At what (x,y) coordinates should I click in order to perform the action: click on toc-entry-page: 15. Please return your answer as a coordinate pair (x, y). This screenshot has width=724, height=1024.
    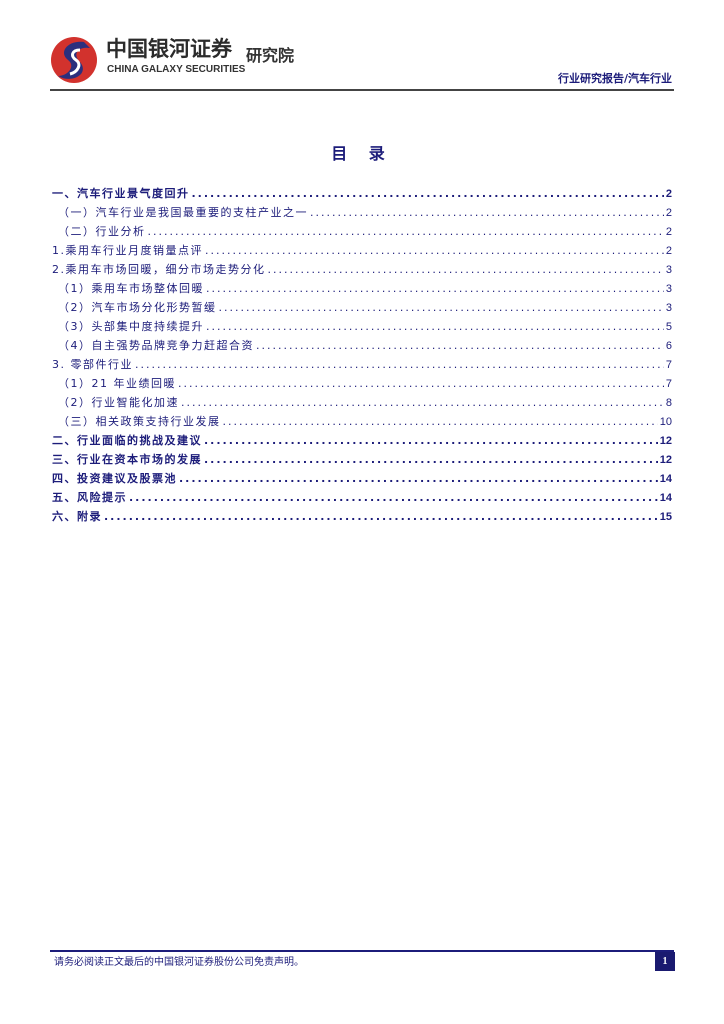
    Looking at the image, I should click on (665, 517).